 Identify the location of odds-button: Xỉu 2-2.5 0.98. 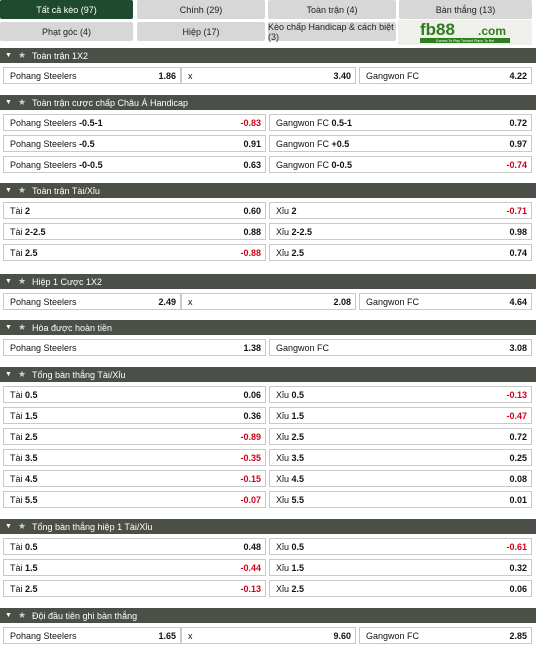
(400, 231).